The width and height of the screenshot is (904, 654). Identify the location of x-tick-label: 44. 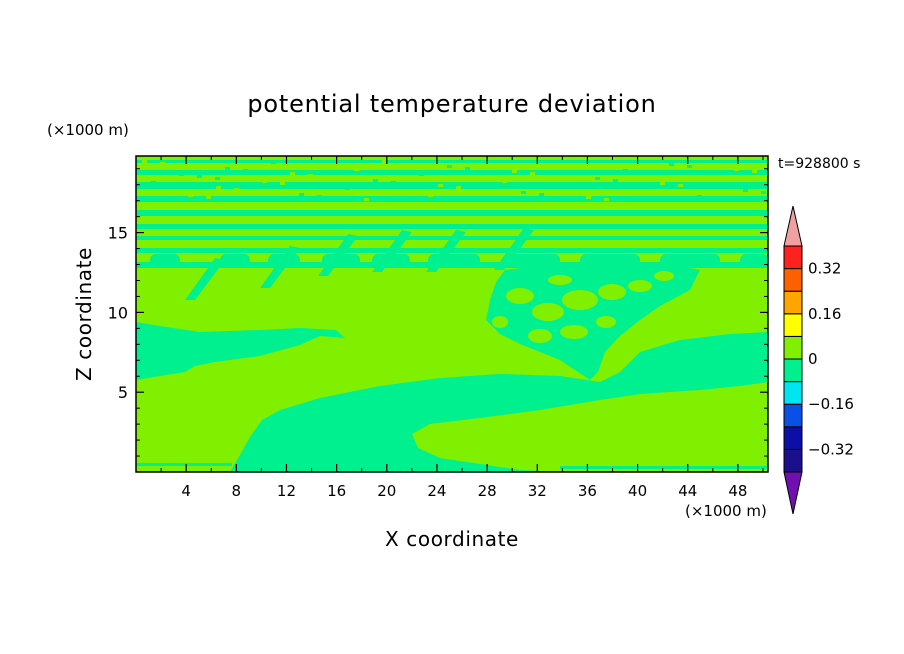
(687, 491).